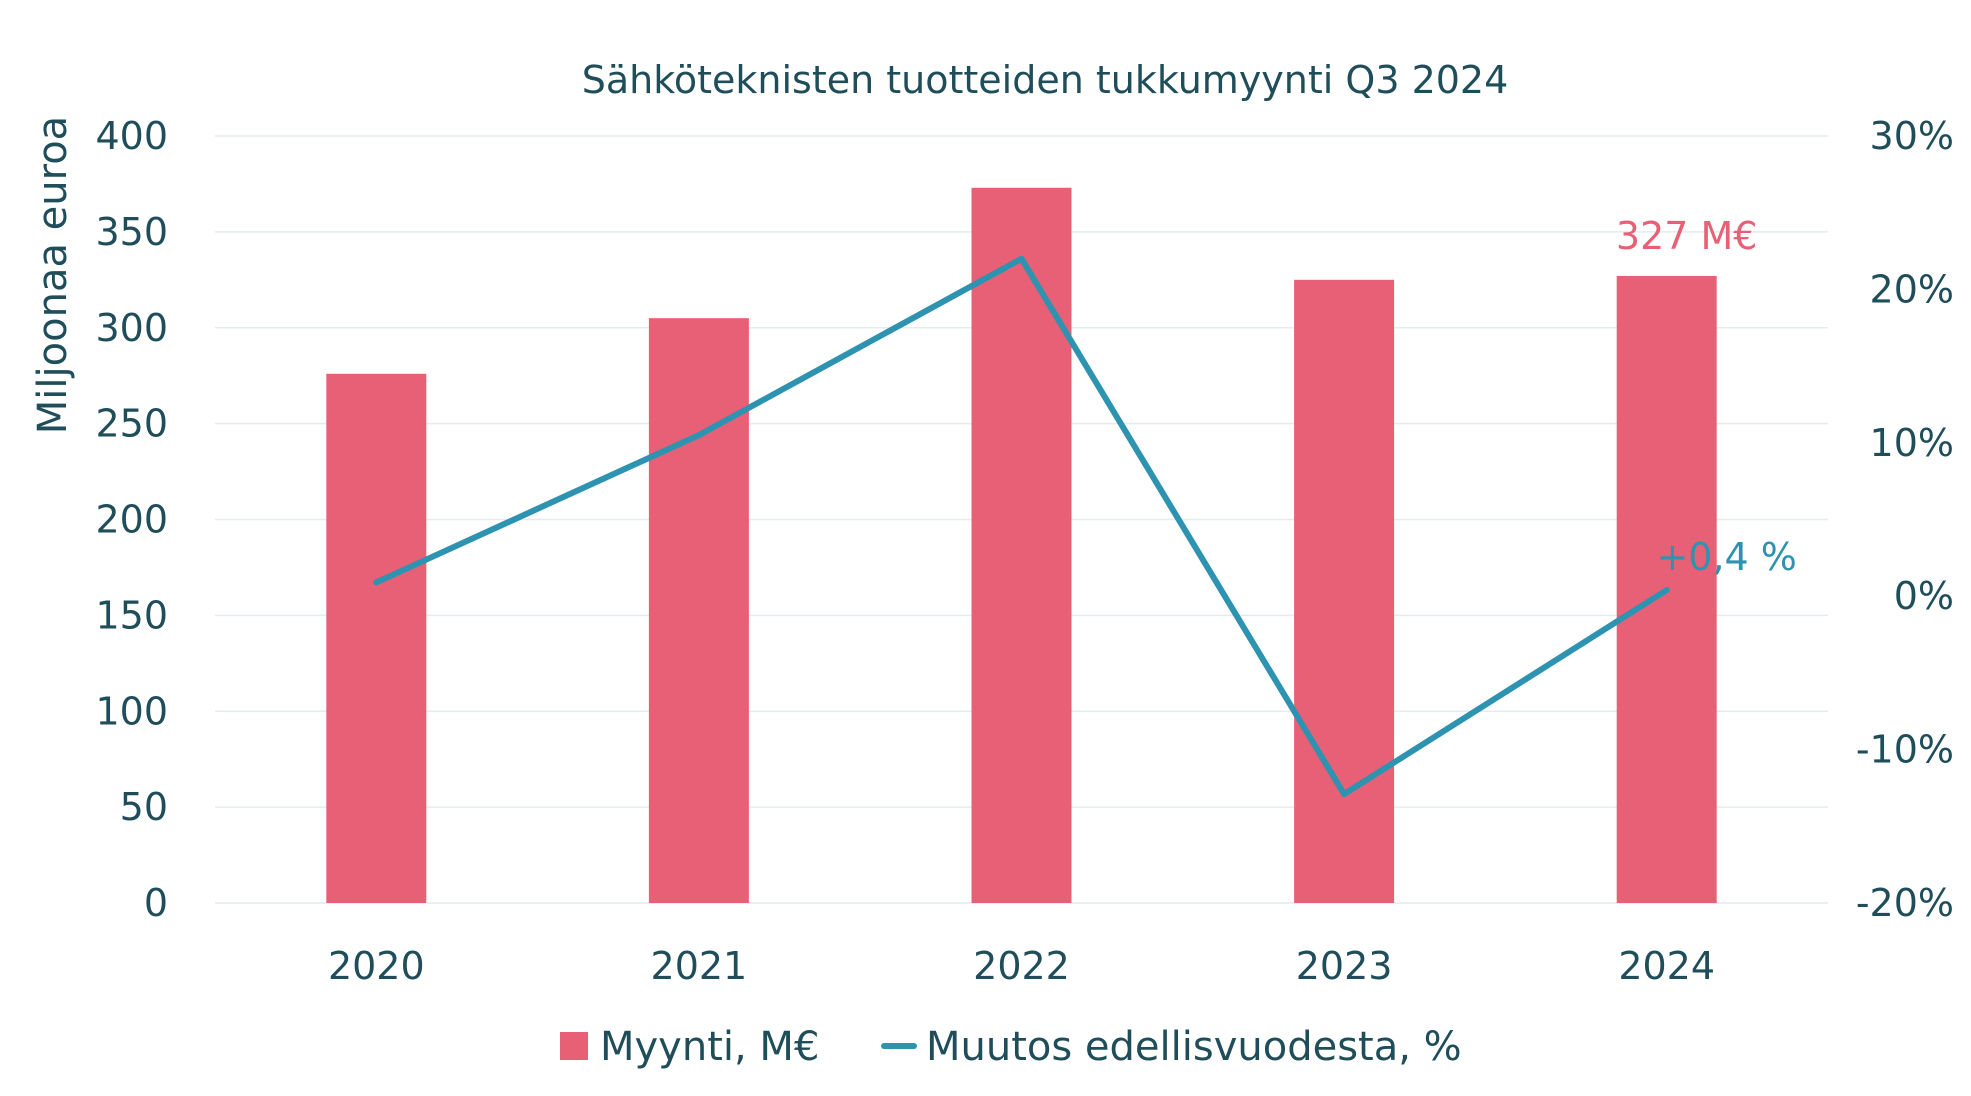 This screenshot has height=1096, width=1971. I want to click on y2-tick-label: 20%, so click(1912, 289).